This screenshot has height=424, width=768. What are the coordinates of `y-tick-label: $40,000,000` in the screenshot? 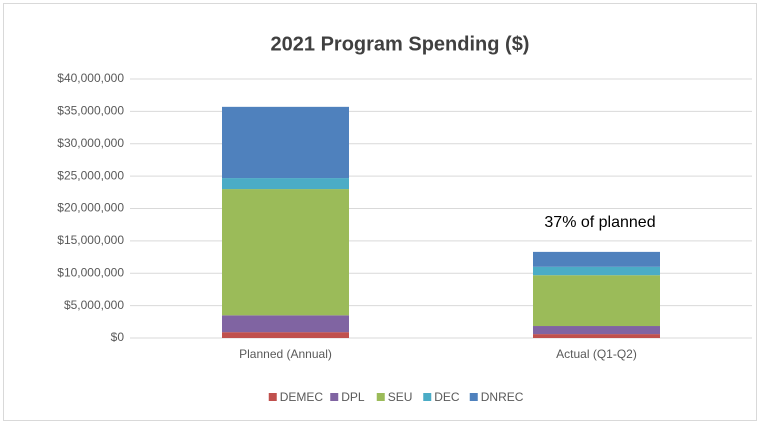 It's located at (90, 78).